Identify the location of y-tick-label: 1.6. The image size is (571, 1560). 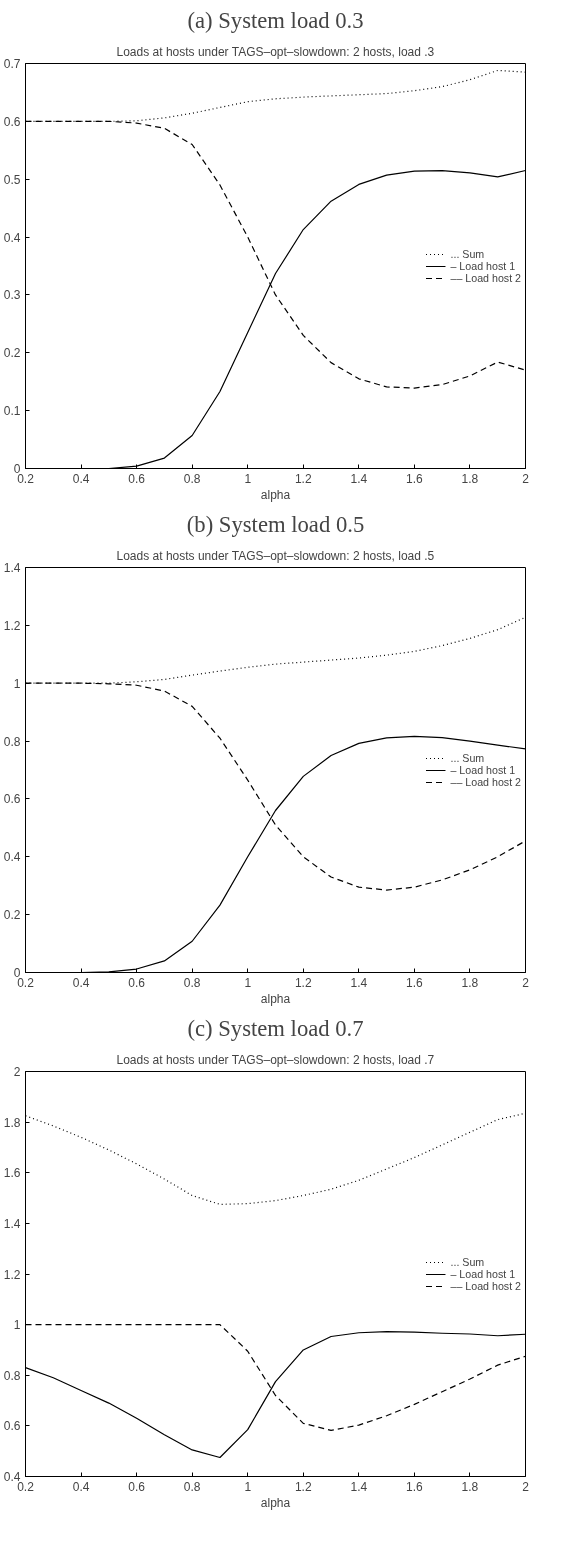
(12, 1173).